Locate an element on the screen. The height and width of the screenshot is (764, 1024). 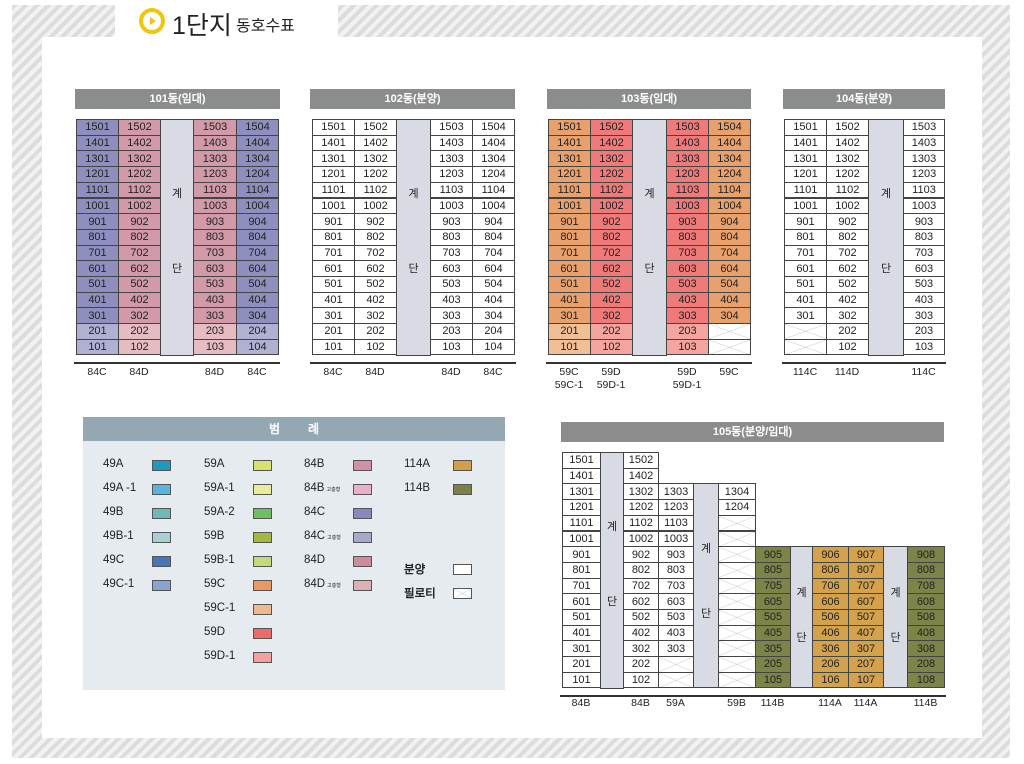
legend-type: 59A is located at coordinates (214, 464).